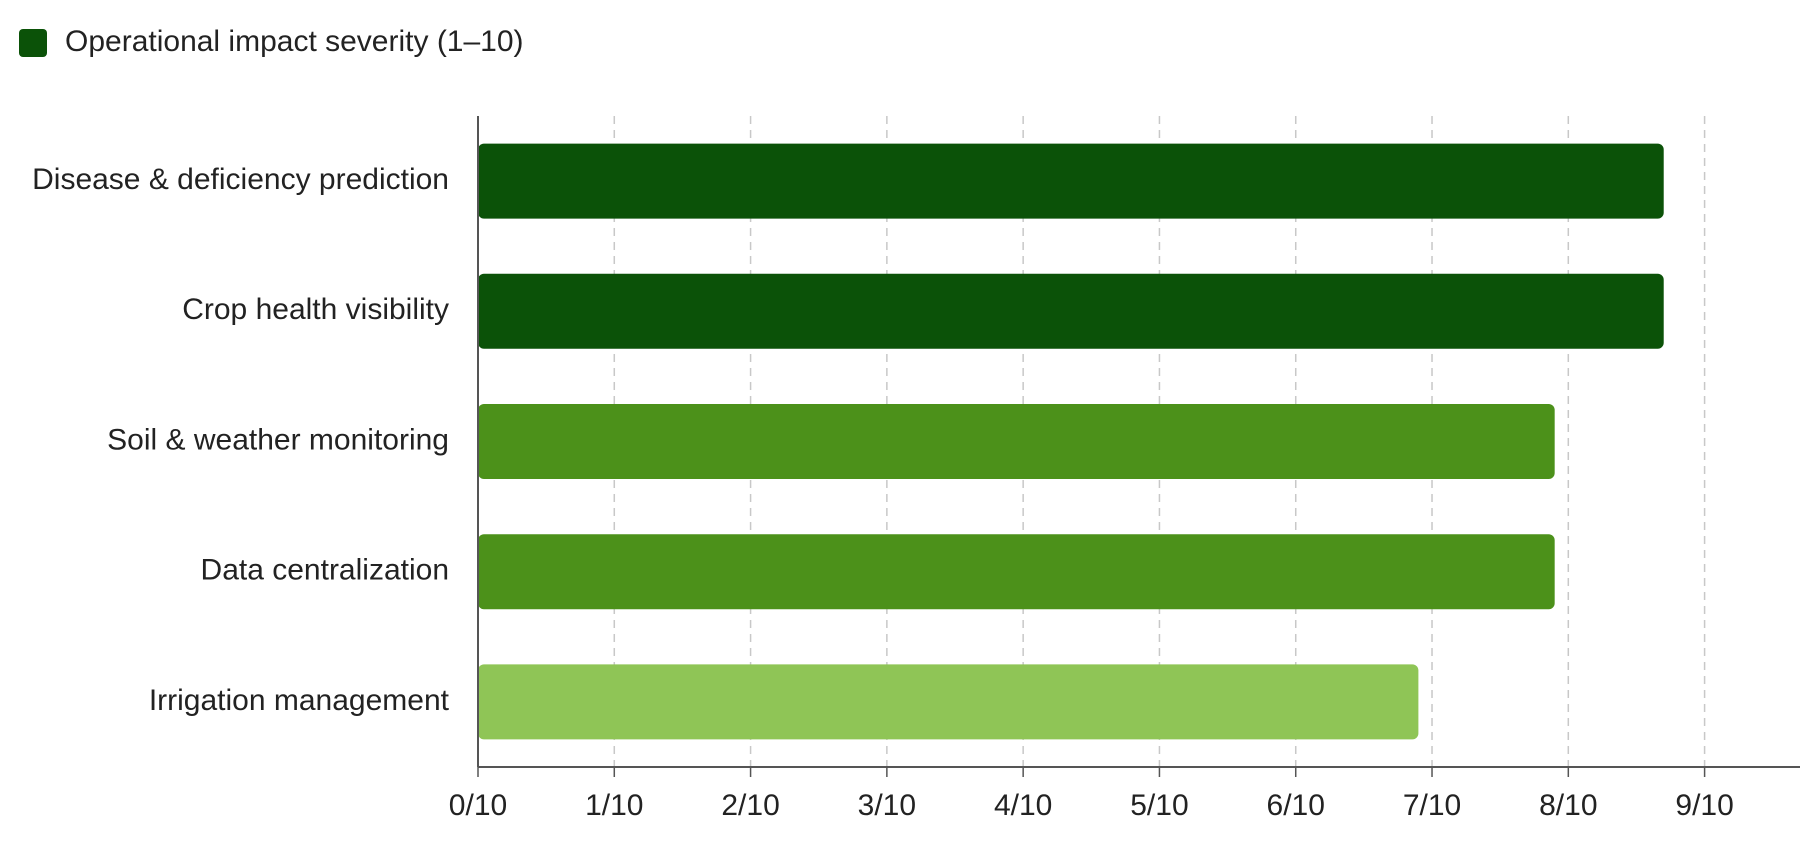 The height and width of the screenshot is (867, 1815). Describe the element at coordinates (1296, 805) in the screenshot. I see `x-tick-label: 6/10` at that location.